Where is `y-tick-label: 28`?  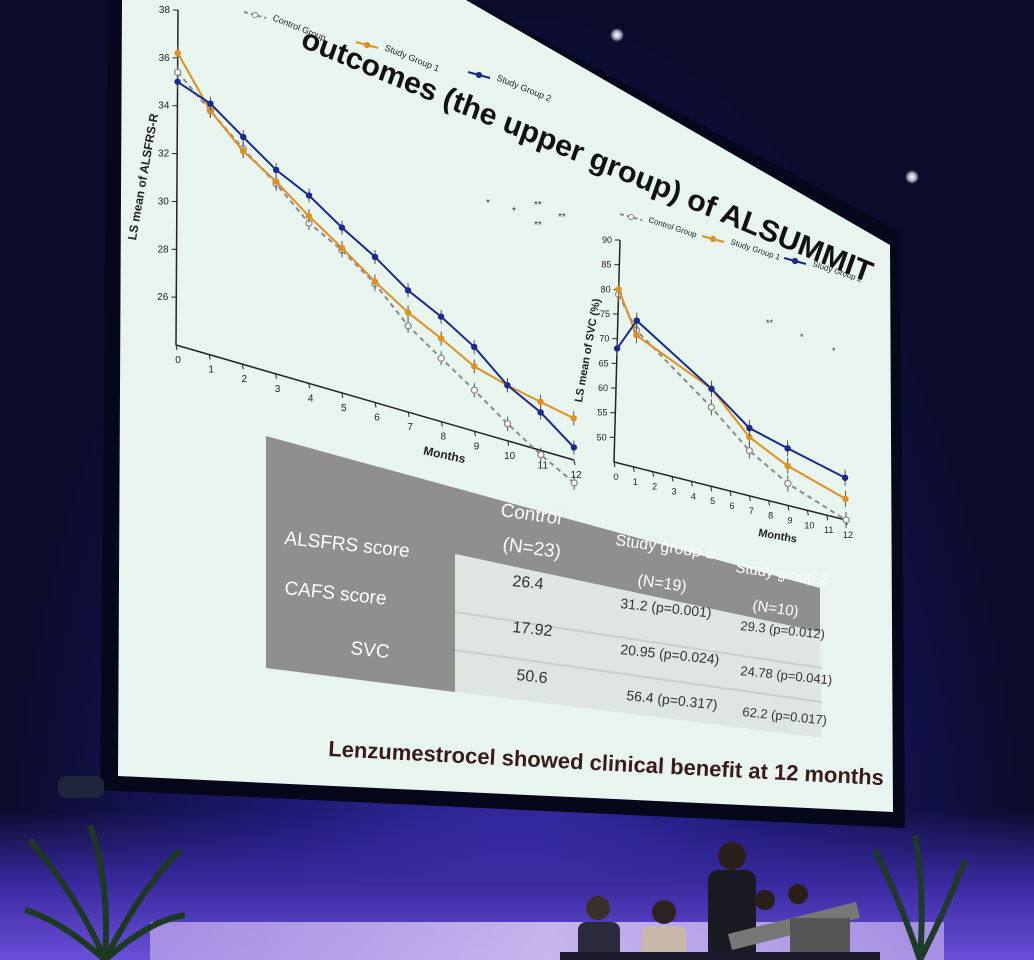 y-tick-label: 28 is located at coordinates (163, 249).